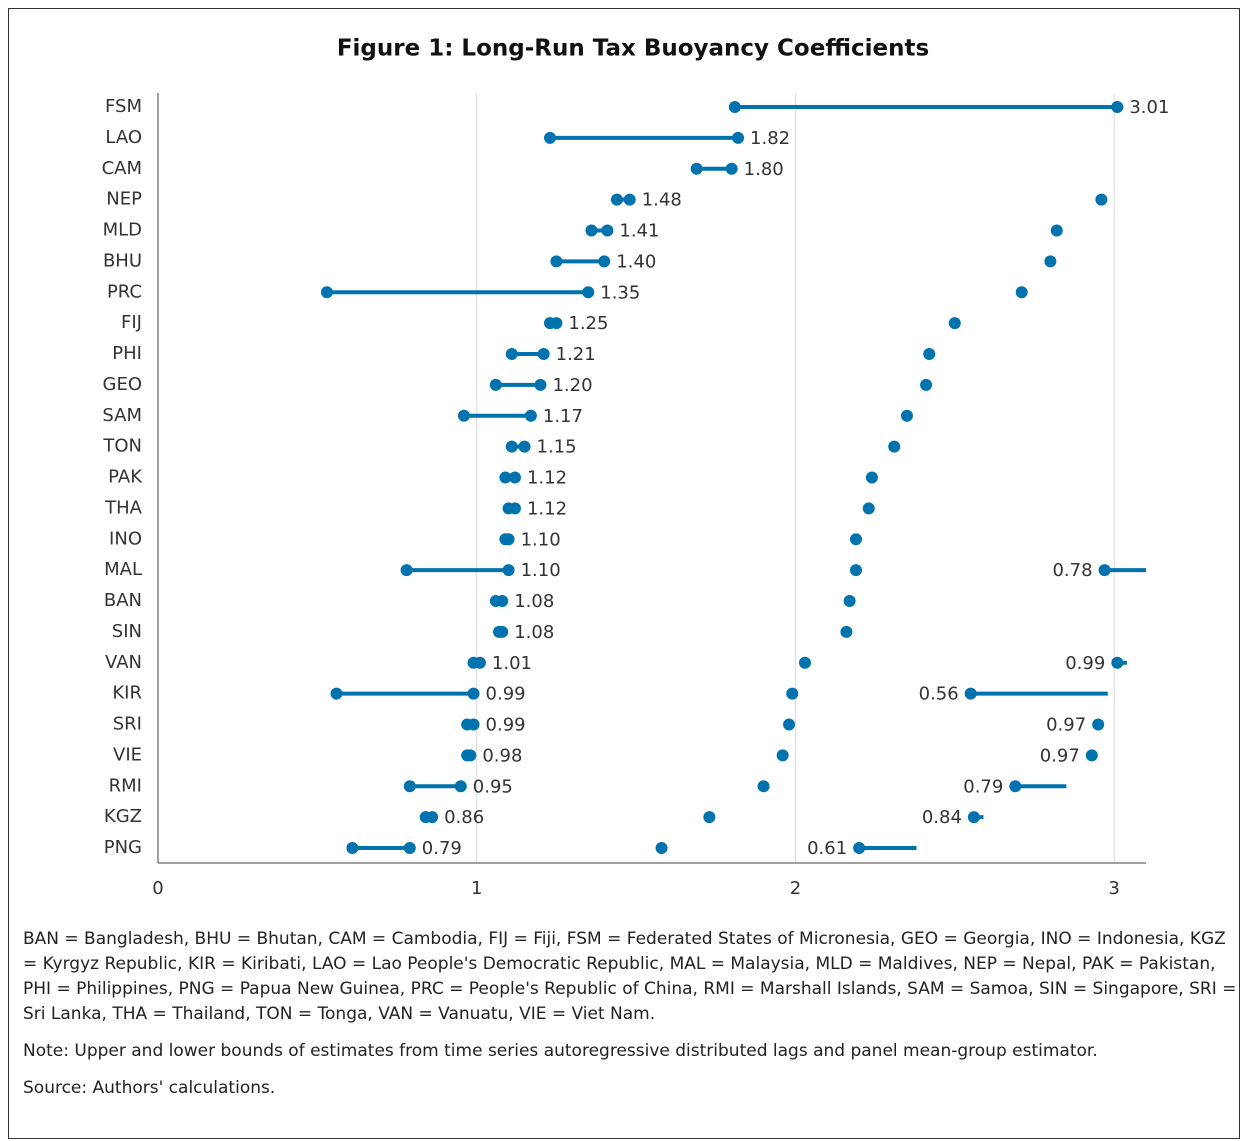  I want to click on x-tick-label: 3, so click(1113, 888).